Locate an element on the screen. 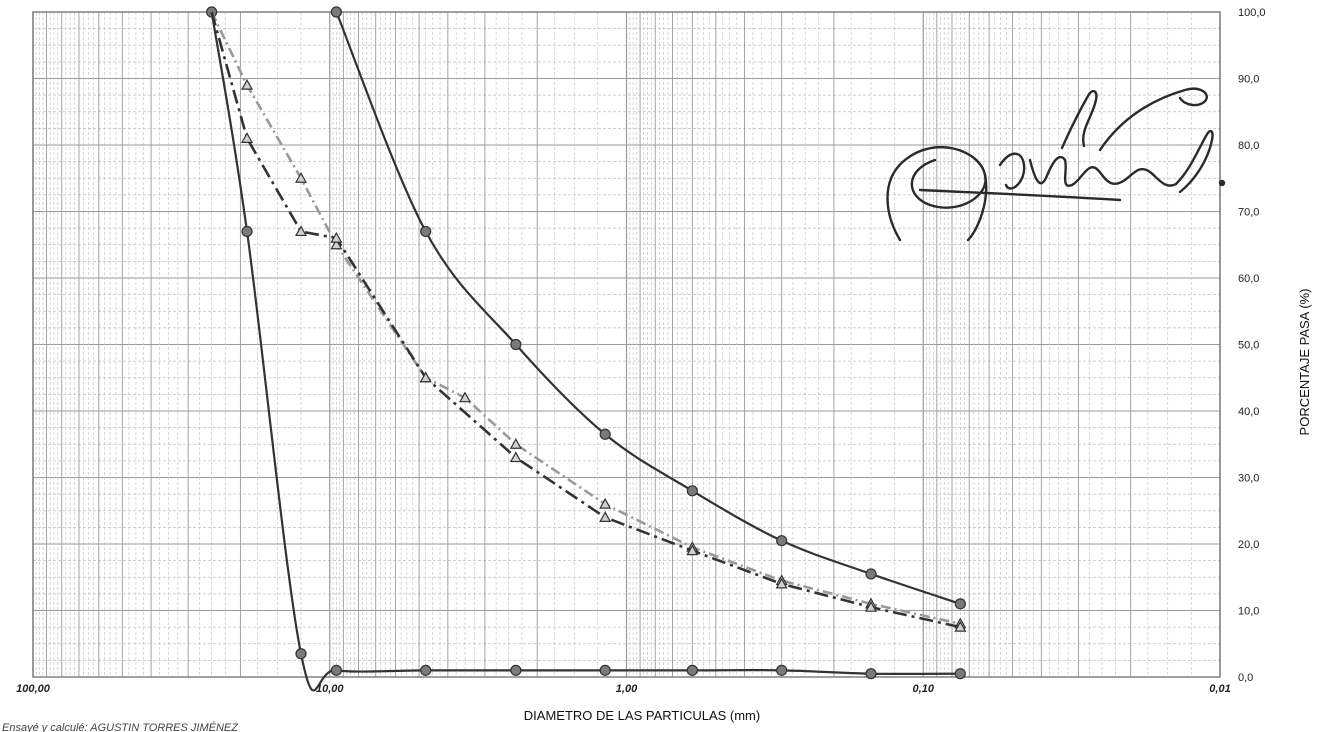 The width and height of the screenshot is (1325, 732). y-tick-label: 60,0 is located at coordinates (1248, 279).